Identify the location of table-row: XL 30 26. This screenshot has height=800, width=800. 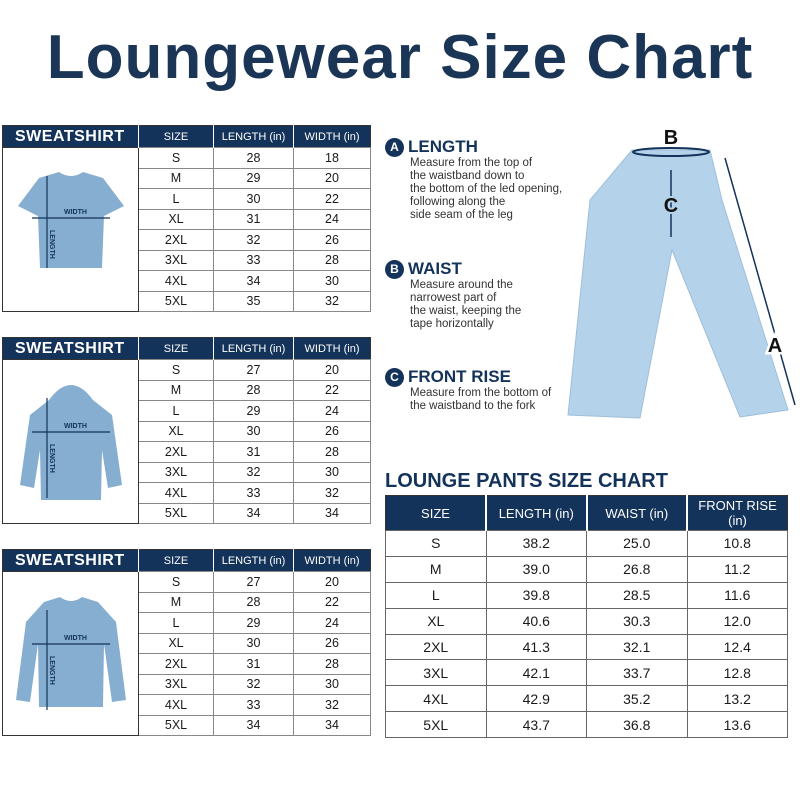
(187, 643).